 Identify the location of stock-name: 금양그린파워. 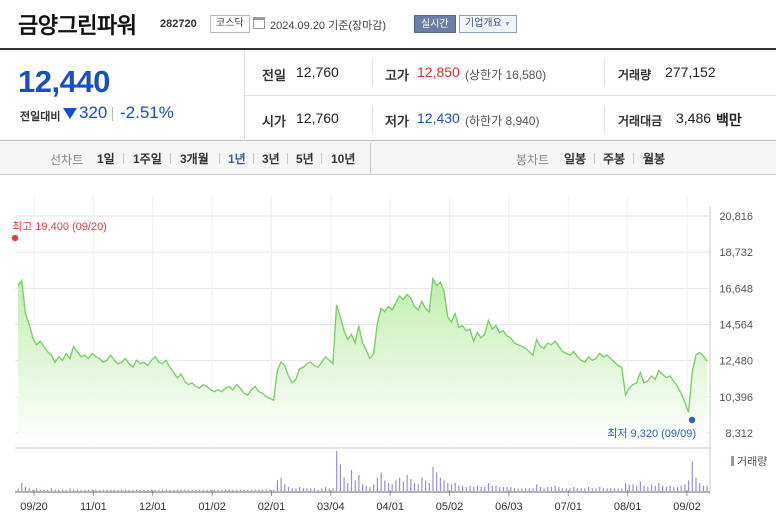
(77, 25).